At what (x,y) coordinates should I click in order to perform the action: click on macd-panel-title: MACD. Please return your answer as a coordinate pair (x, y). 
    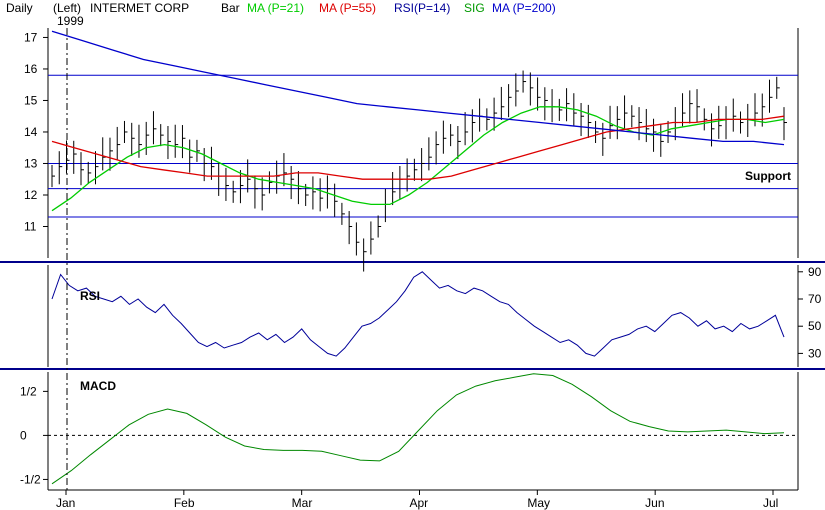
    Looking at the image, I should click on (98, 386).